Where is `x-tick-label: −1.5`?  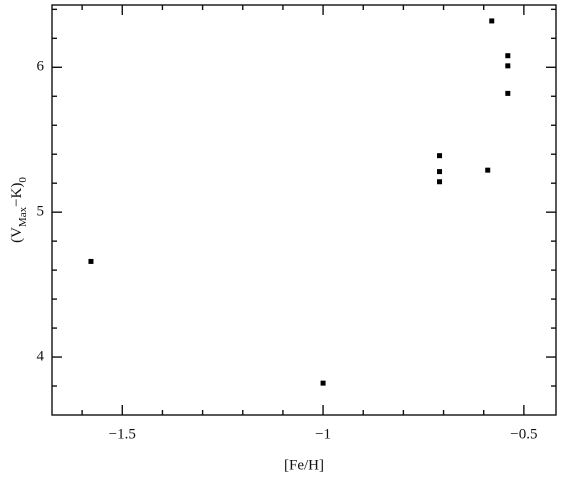 x-tick-label: −1.5 is located at coordinates (122, 434).